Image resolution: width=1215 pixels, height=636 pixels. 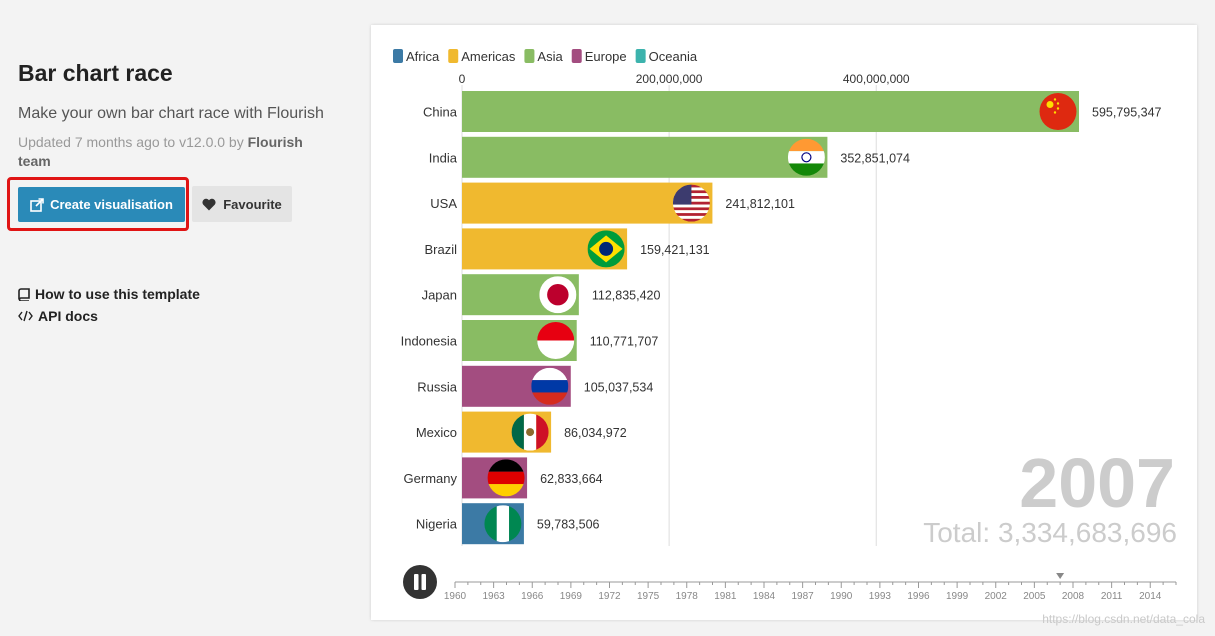 I want to click on usa-flag, so click(x=691, y=203).